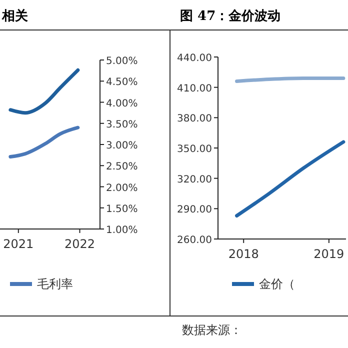 The width and height of the screenshot is (348, 348). I want to click on y2-tick-label: 3.00%, so click(122, 146).